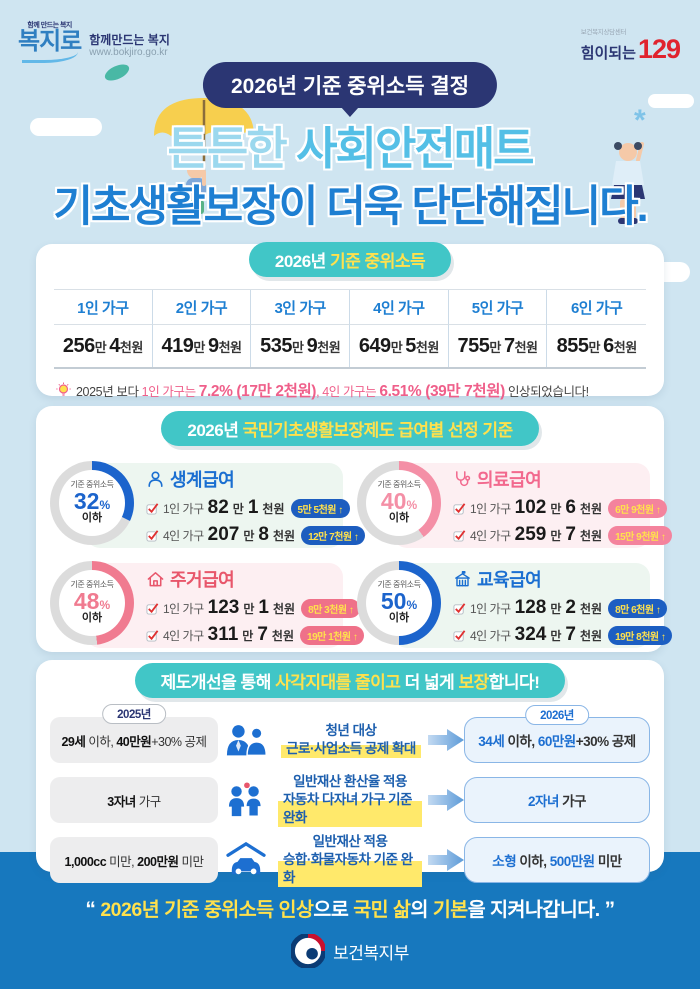 The image size is (700, 989). What do you see at coordinates (246, 800) in the screenshot?
I see `children-icon` at bounding box center [246, 800].